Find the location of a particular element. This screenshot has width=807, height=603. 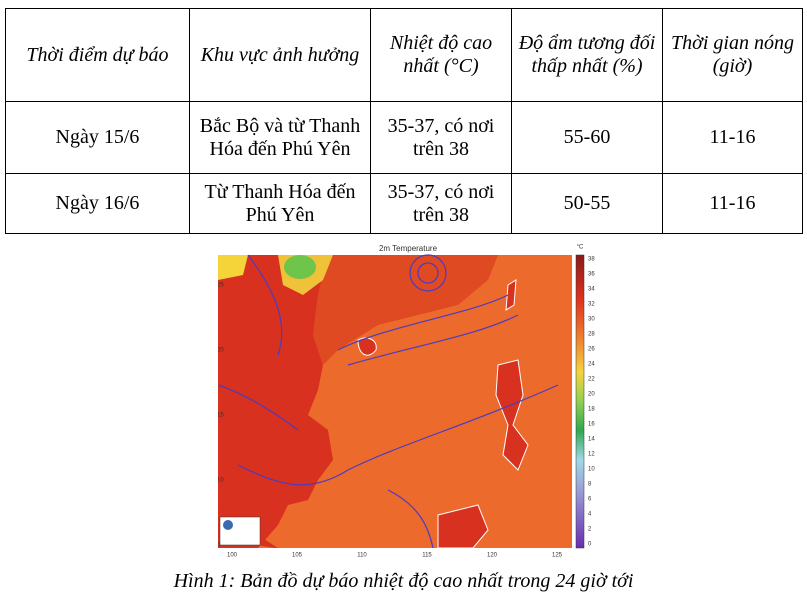

colorbar-tick-label: 30 is located at coordinates (591, 320).